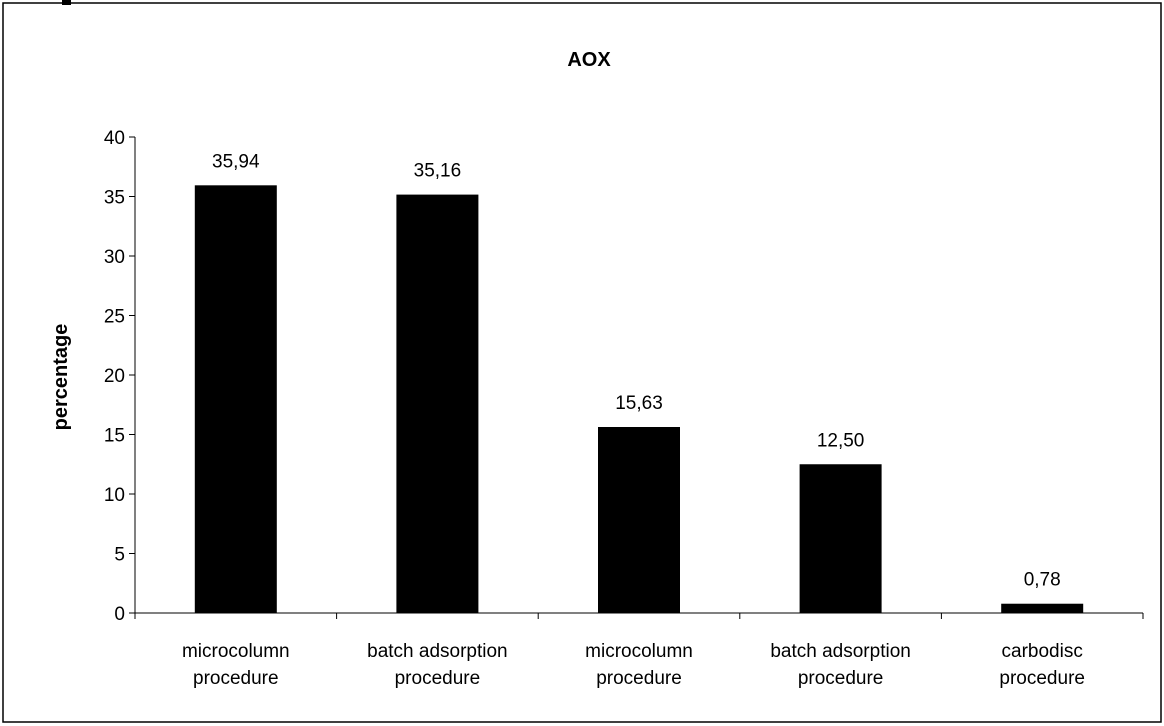 Image resolution: width=1164 pixels, height=726 pixels. Describe the element at coordinates (841, 440) in the screenshot. I see `data-label: 12,50` at that location.